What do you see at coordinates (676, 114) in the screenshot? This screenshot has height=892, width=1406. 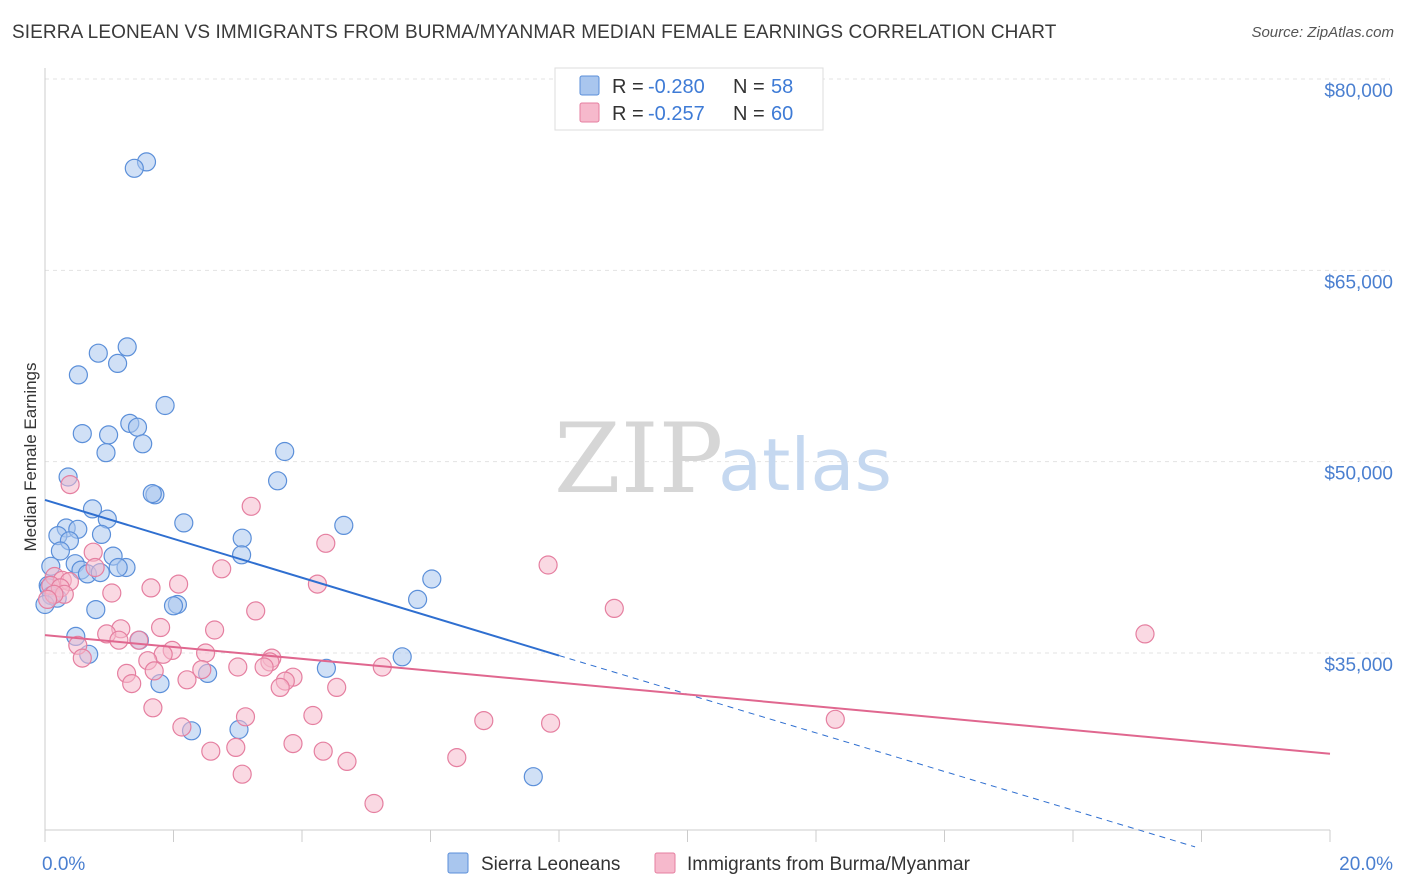 I see `legend-r-value-pink: -0.257` at bounding box center [676, 114].